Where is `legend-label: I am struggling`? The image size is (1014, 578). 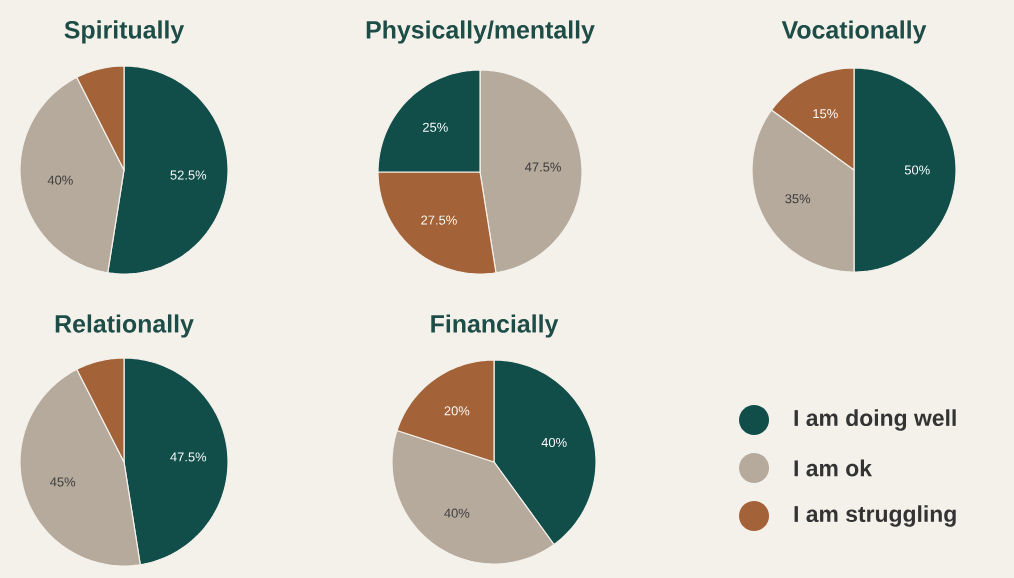
legend-label: I am struggling is located at coordinates (875, 516).